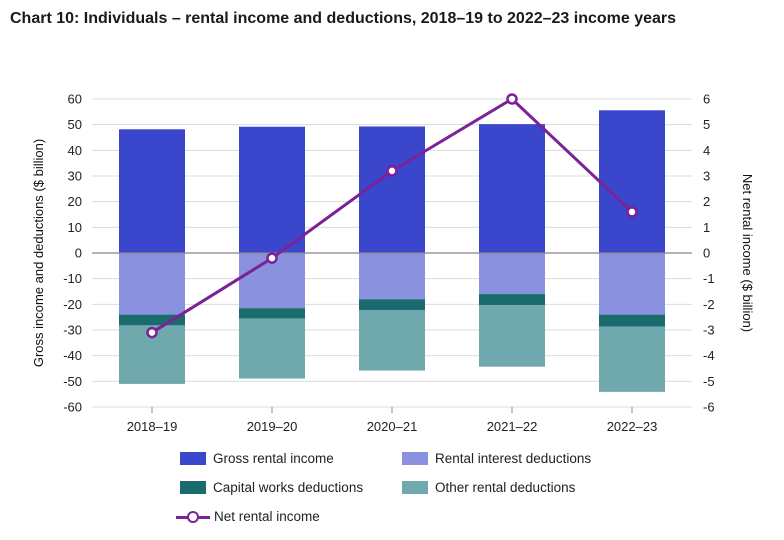 This screenshot has height=540, width=784. I want to click on right-tick-label: -3, so click(709, 330).